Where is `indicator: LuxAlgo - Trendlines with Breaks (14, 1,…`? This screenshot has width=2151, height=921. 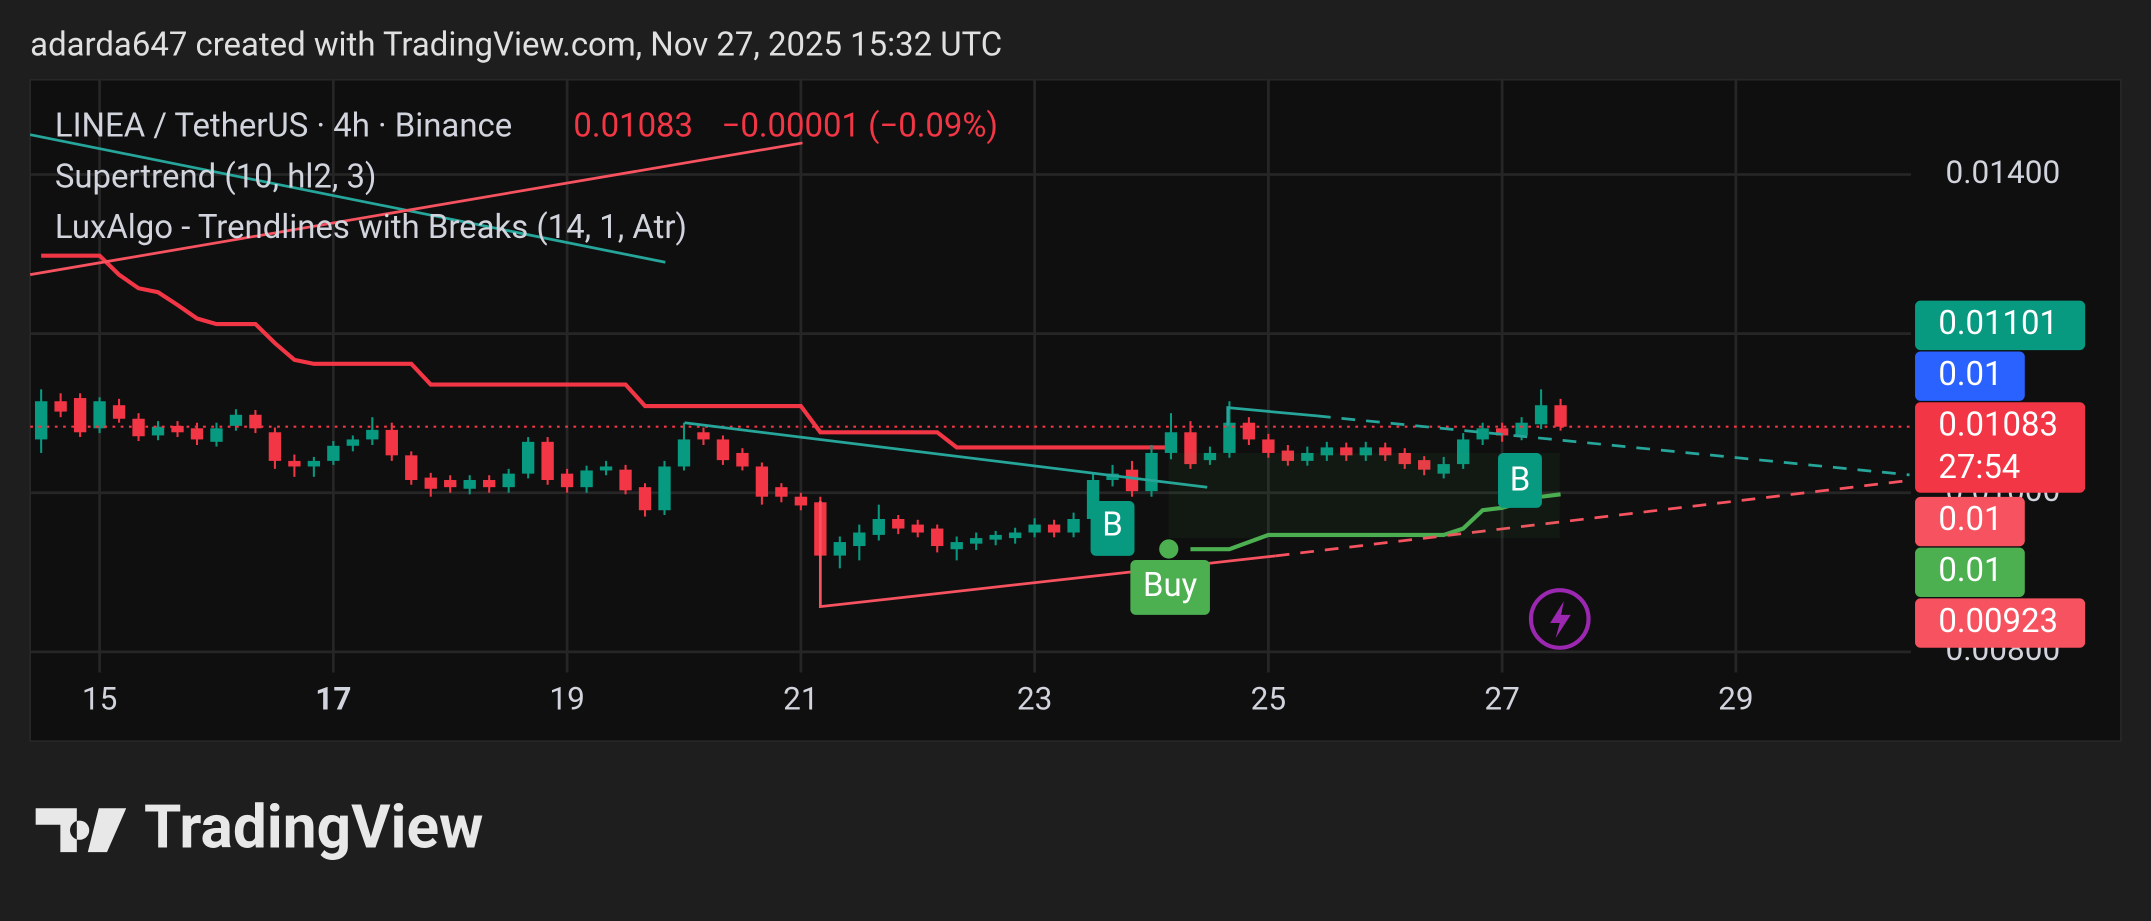 indicator: LuxAlgo - Trendlines with Breaks (14, 1,… is located at coordinates (371, 227).